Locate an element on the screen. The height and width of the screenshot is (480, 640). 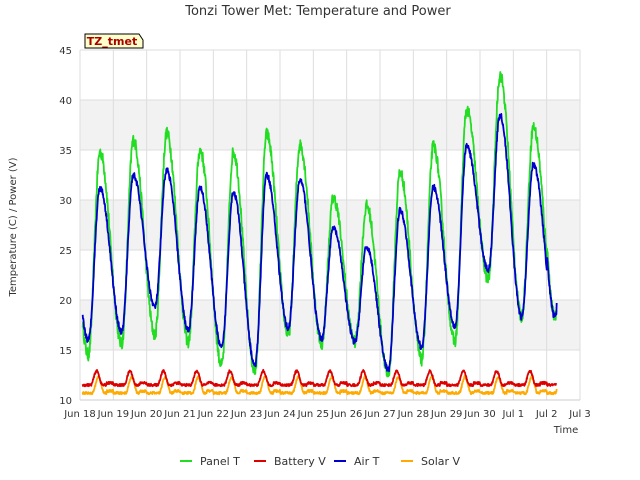
legend-label: Panel T is located at coordinates (220, 461).